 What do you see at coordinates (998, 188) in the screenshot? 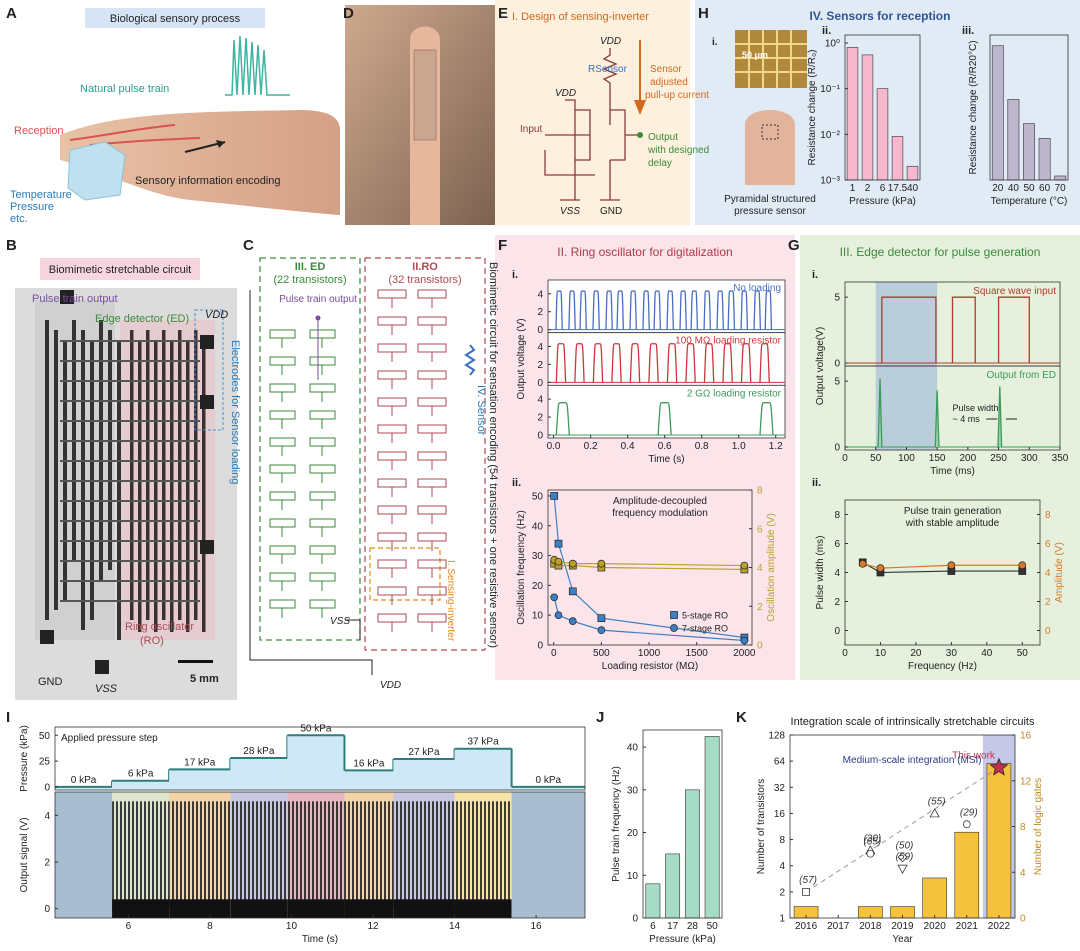
I see `x-tick-label: 20` at bounding box center [998, 188].